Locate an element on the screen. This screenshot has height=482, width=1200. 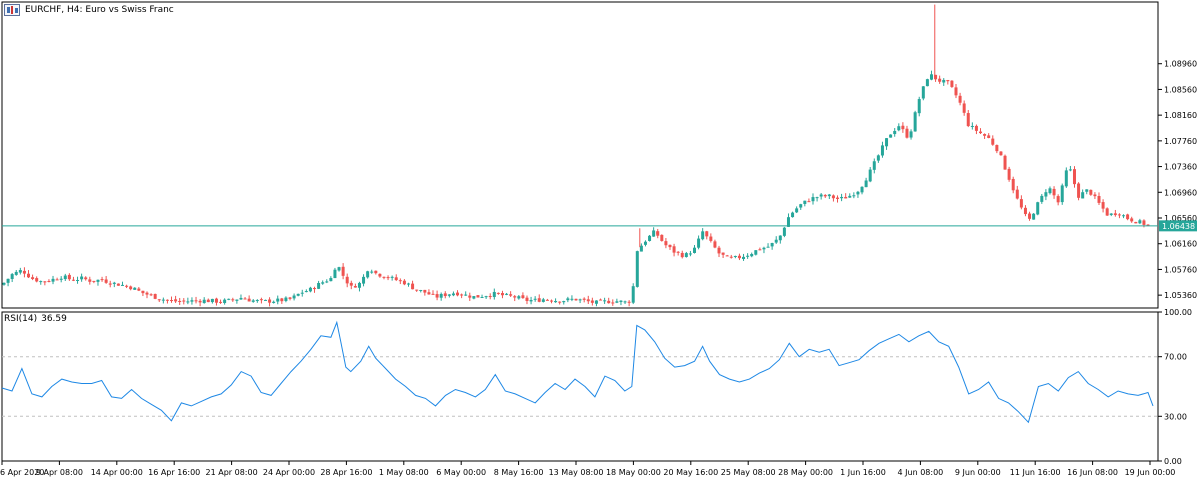
current-price-label: 1.06438 is located at coordinates (1178, 226).